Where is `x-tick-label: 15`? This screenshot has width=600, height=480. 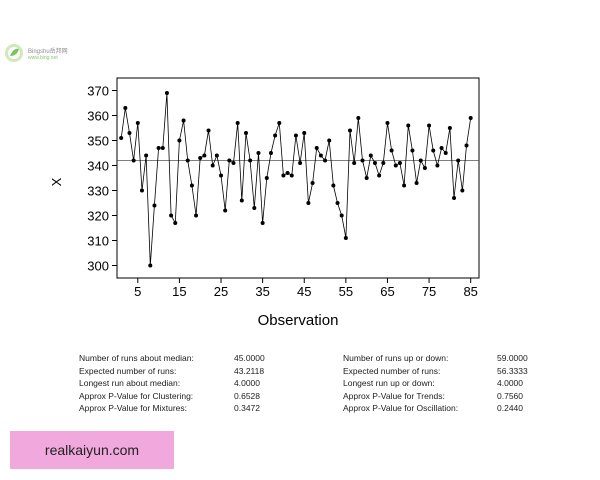 x-tick-label: 15 is located at coordinates (179, 291).